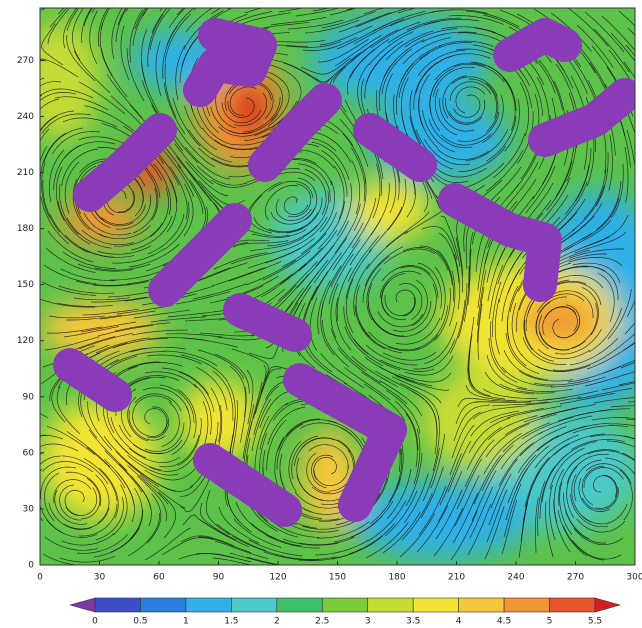  Describe the element at coordinates (29, 509) in the screenshot. I see `y-tick-label: 30` at that location.